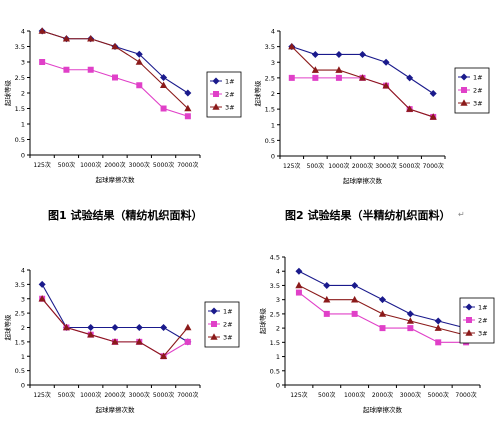 The image size is (500, 428). Describe the element at coordinates (23, 386) in the screenshot. I see `y-tick-label: 0` at that location.